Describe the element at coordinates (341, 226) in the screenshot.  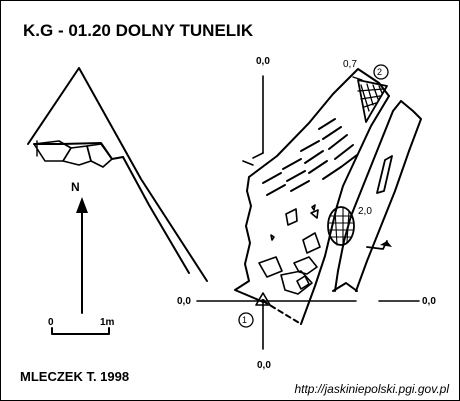
I see `rubble-mound-symbol` at that location.